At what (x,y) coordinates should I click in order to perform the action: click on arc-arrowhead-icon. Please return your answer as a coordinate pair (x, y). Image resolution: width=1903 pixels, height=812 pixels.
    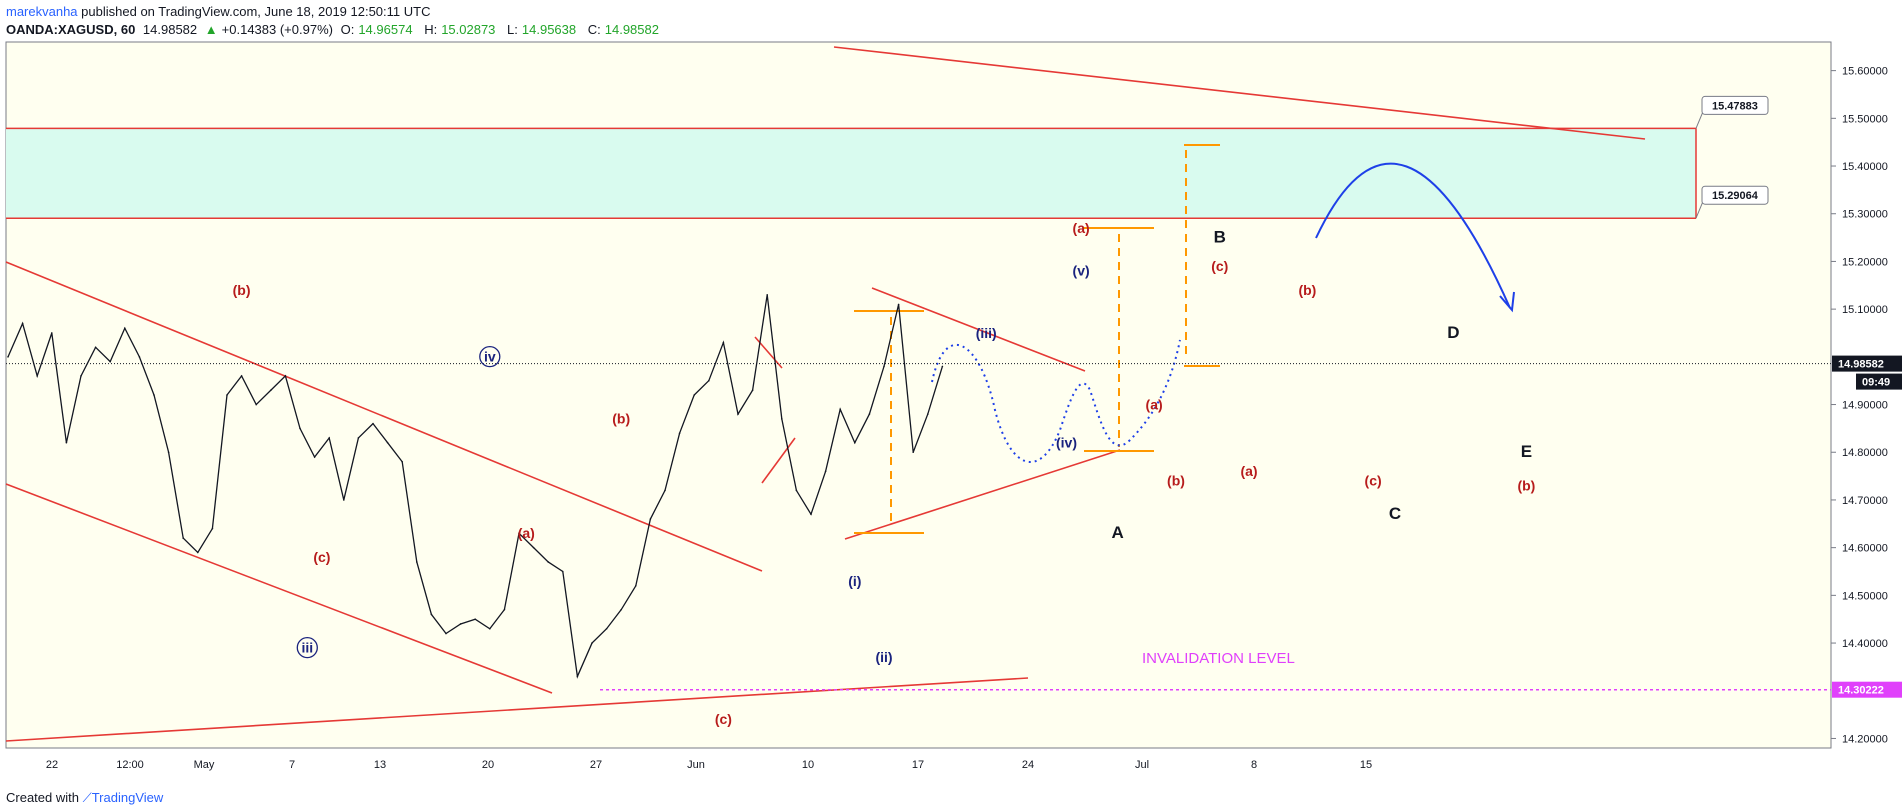
    Looking at the image, I should click on (1507, 302).